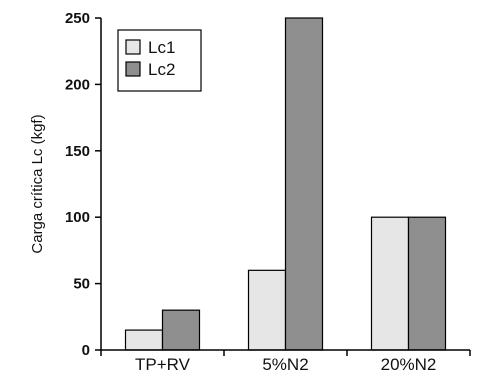 The width and height of the screenshot is (480, 372). I want to click on y-tick-label: 250, so click(77, 18).